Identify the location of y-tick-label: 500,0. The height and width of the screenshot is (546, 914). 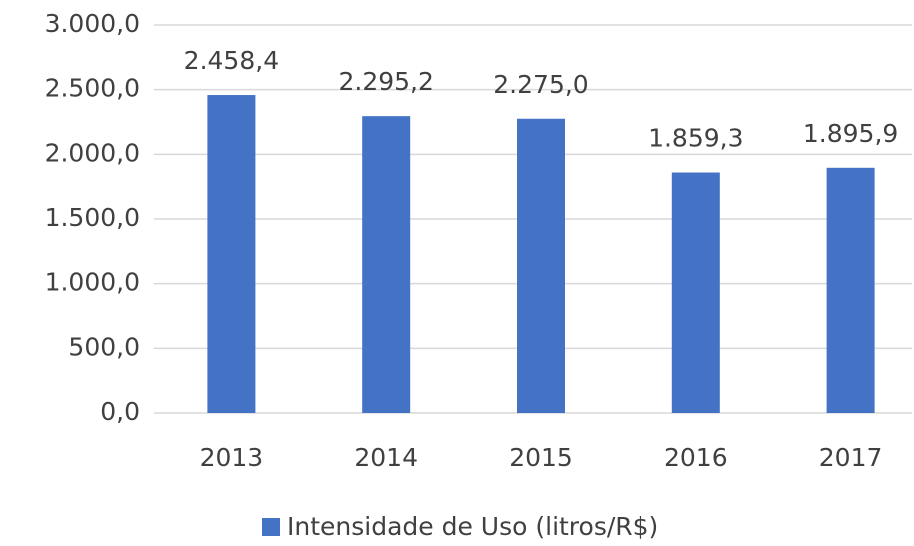
(104, 346).